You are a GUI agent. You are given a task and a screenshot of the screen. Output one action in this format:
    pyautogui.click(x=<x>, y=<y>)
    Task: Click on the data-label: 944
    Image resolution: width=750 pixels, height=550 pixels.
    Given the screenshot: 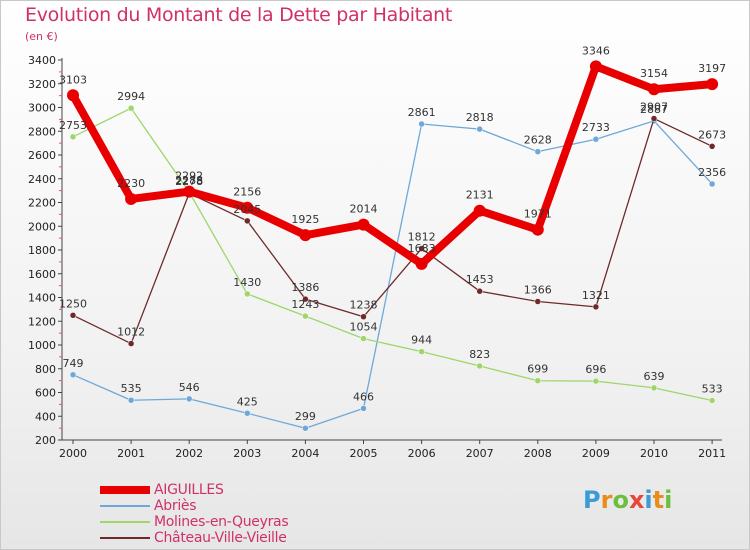 What is the action you would take?
    pyautogui.click(x=421, y=340)
    